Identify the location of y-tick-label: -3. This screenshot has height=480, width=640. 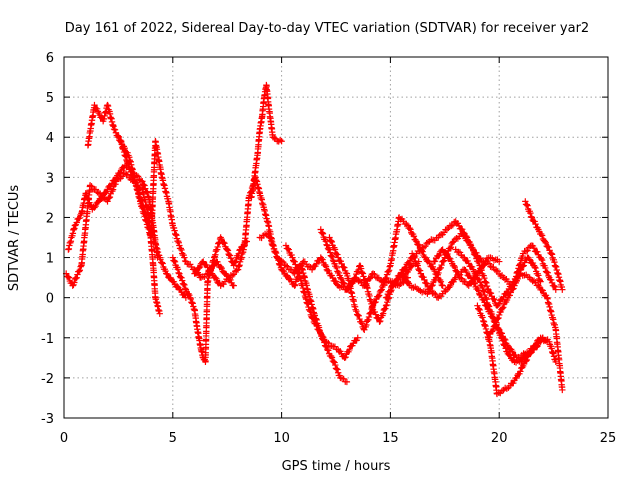
(47, 419).